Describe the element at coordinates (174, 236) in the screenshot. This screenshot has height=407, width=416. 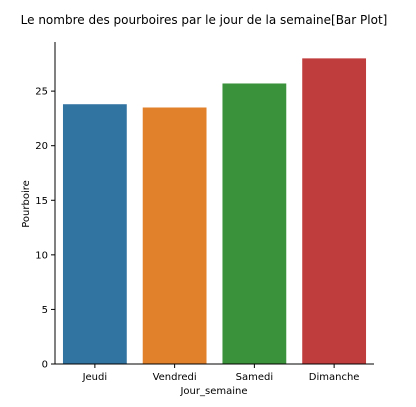
I see `bar-vendredi` at that location.